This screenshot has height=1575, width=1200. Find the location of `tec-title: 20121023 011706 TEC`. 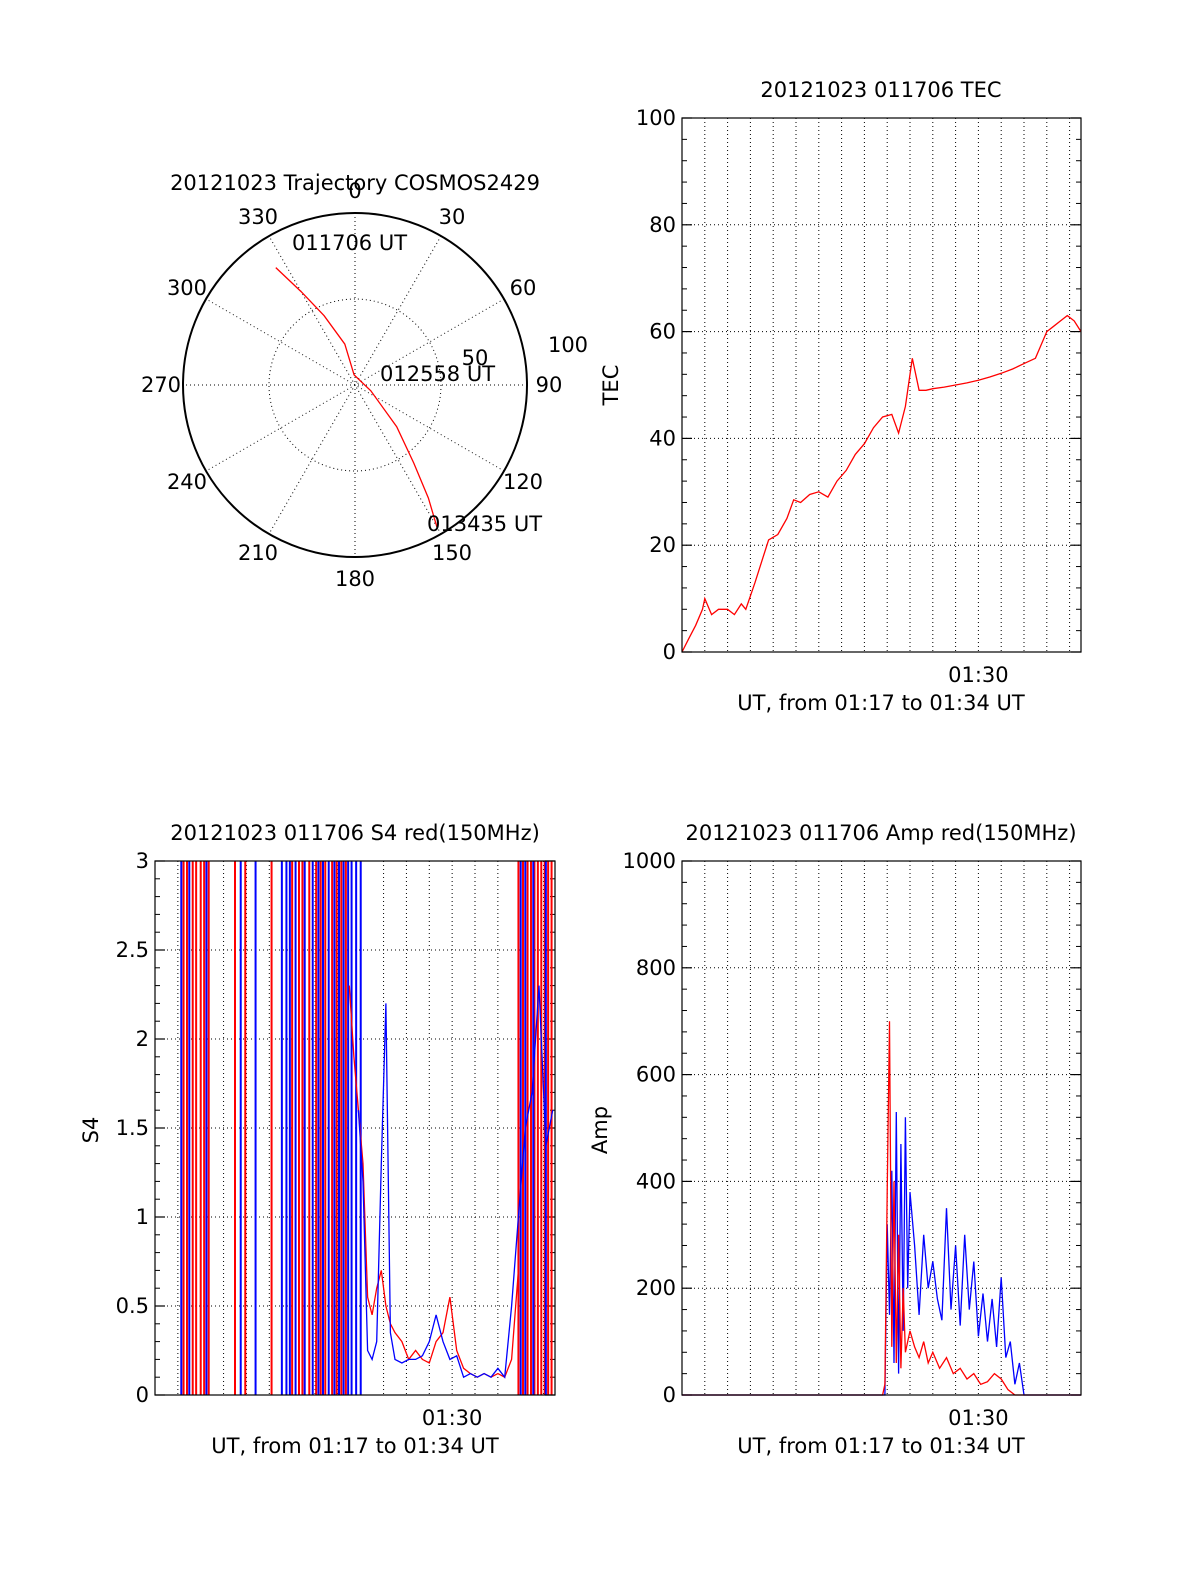

tec-title: 20121023 011706 TEC is located at coordinates (880, 90).